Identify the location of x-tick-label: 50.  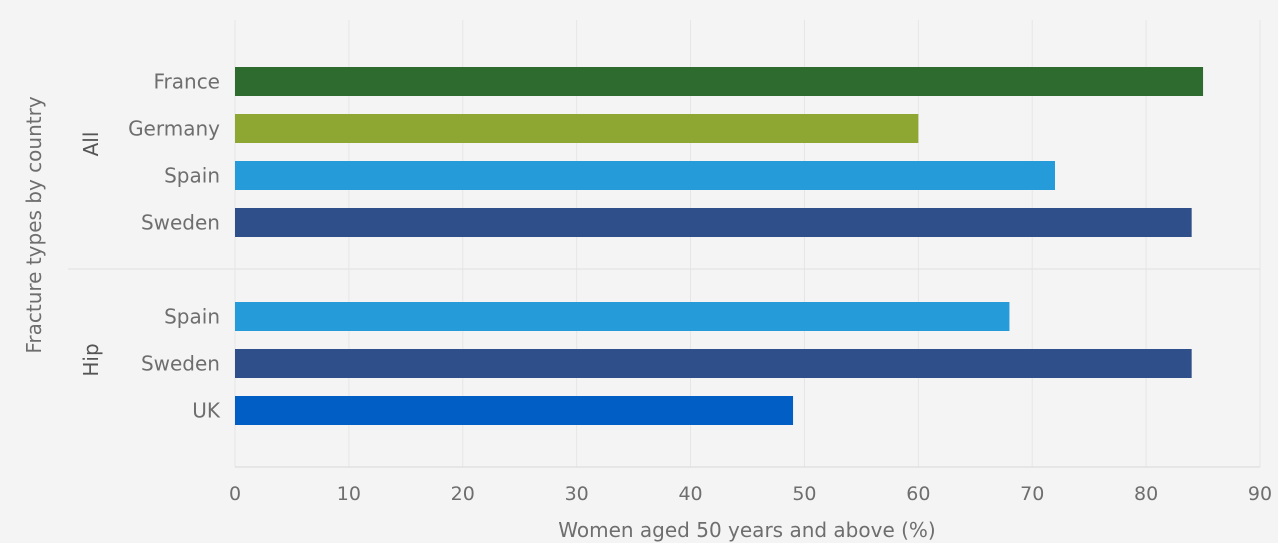
(804, 494).